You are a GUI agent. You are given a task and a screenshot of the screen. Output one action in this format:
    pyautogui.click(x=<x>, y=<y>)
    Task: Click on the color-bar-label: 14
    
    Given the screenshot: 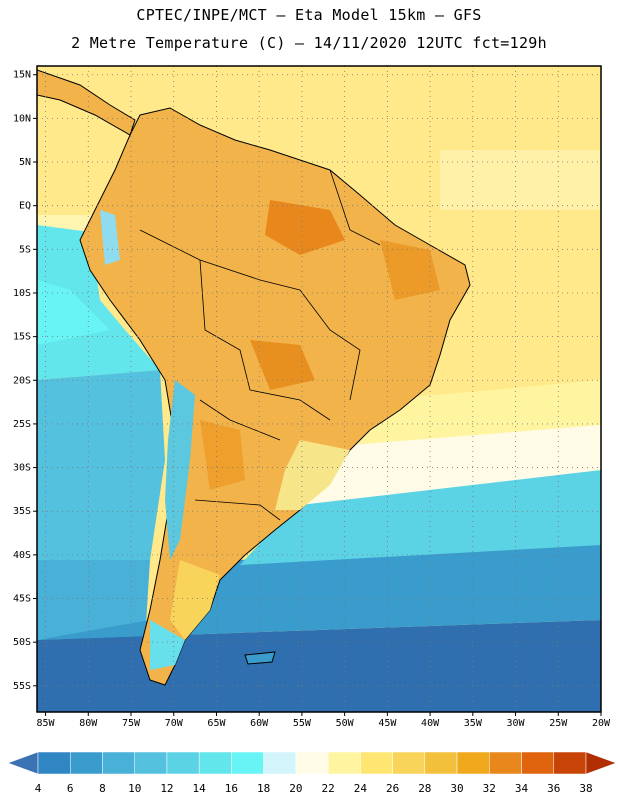 What is the action you would take?
    pyautogui.click(x=200, y=788)
    